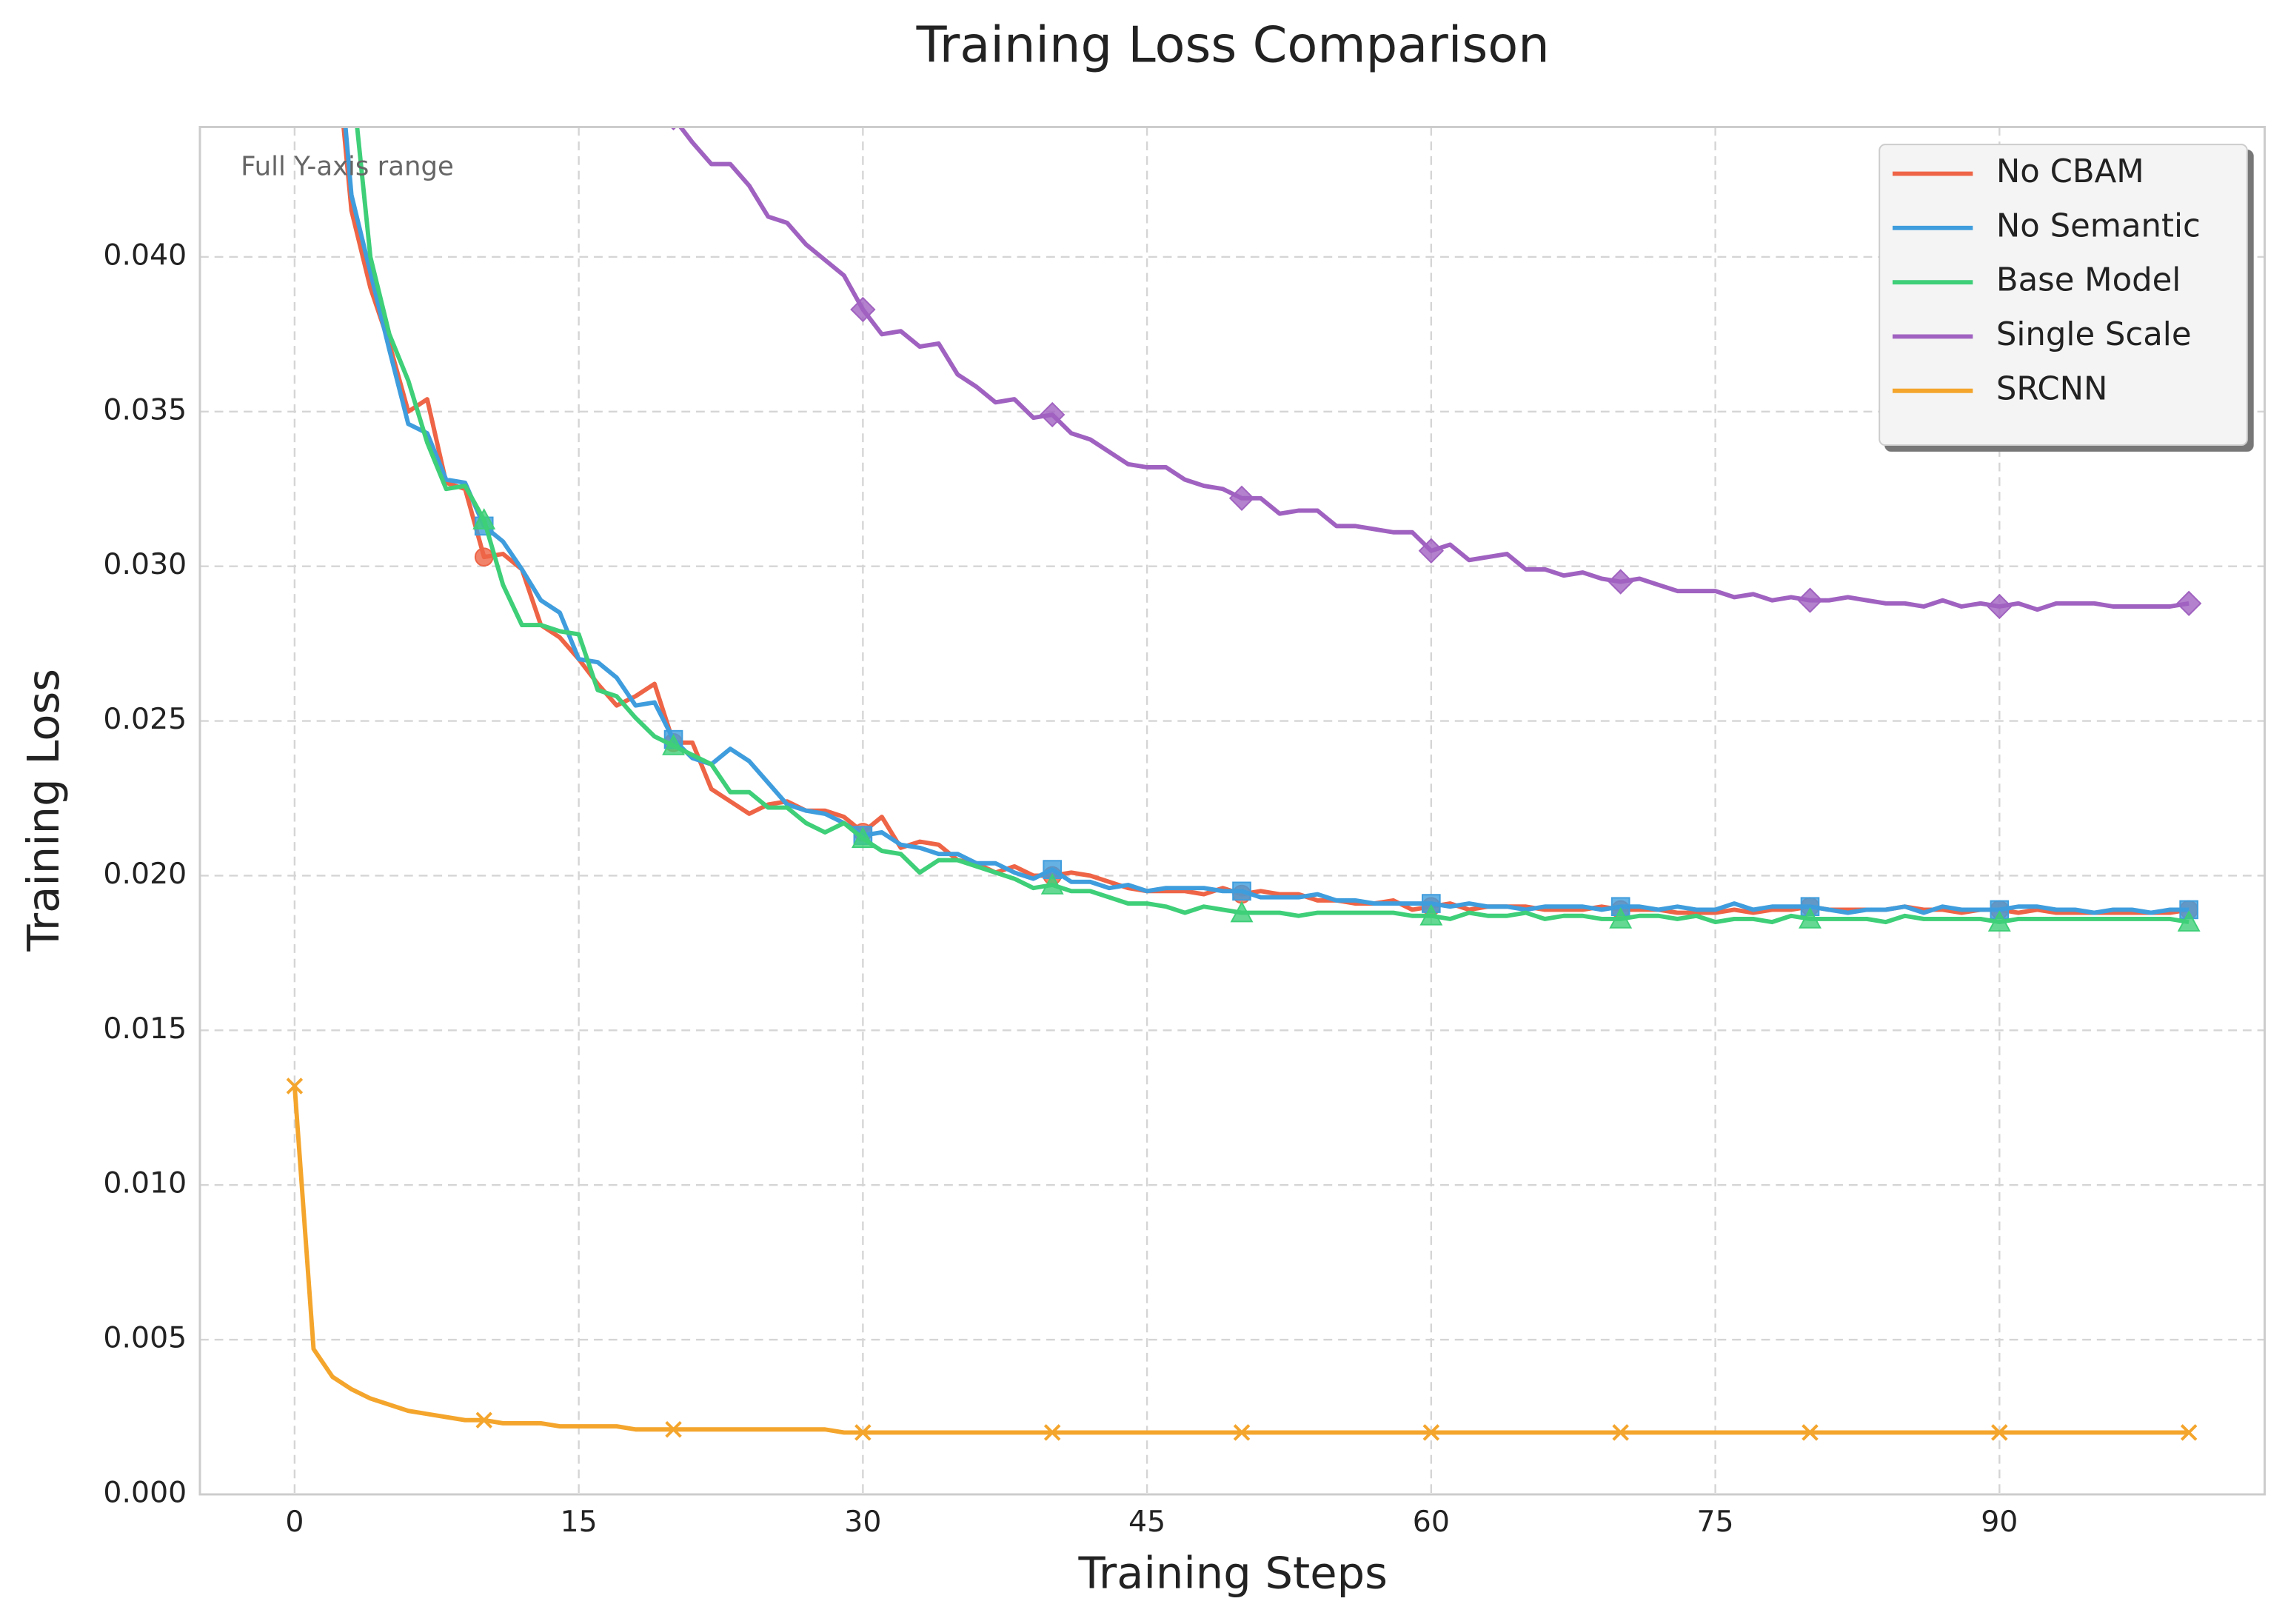  What do you see at coordinates (145, 564) in the screenshot?
I see `y-tick-label: 0.030` at bounding box center [145, 564].